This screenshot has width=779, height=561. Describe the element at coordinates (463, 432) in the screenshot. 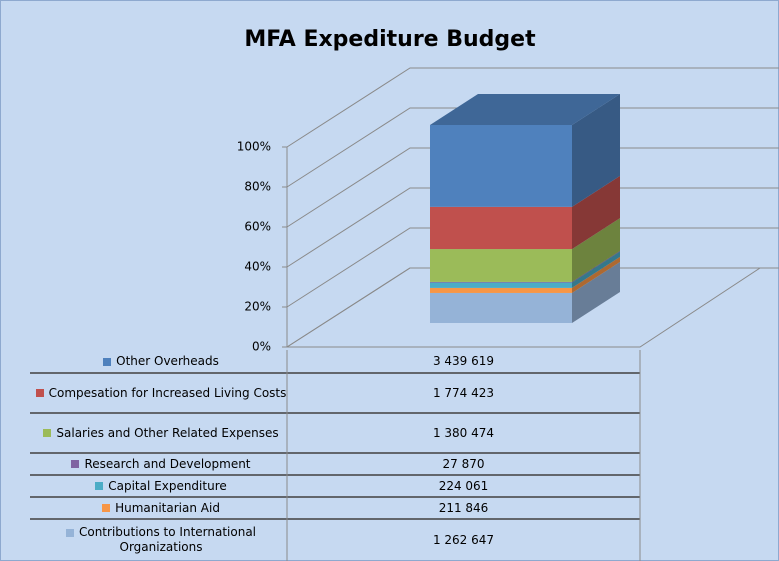

I see `table-value: 1 380 474` at that location.